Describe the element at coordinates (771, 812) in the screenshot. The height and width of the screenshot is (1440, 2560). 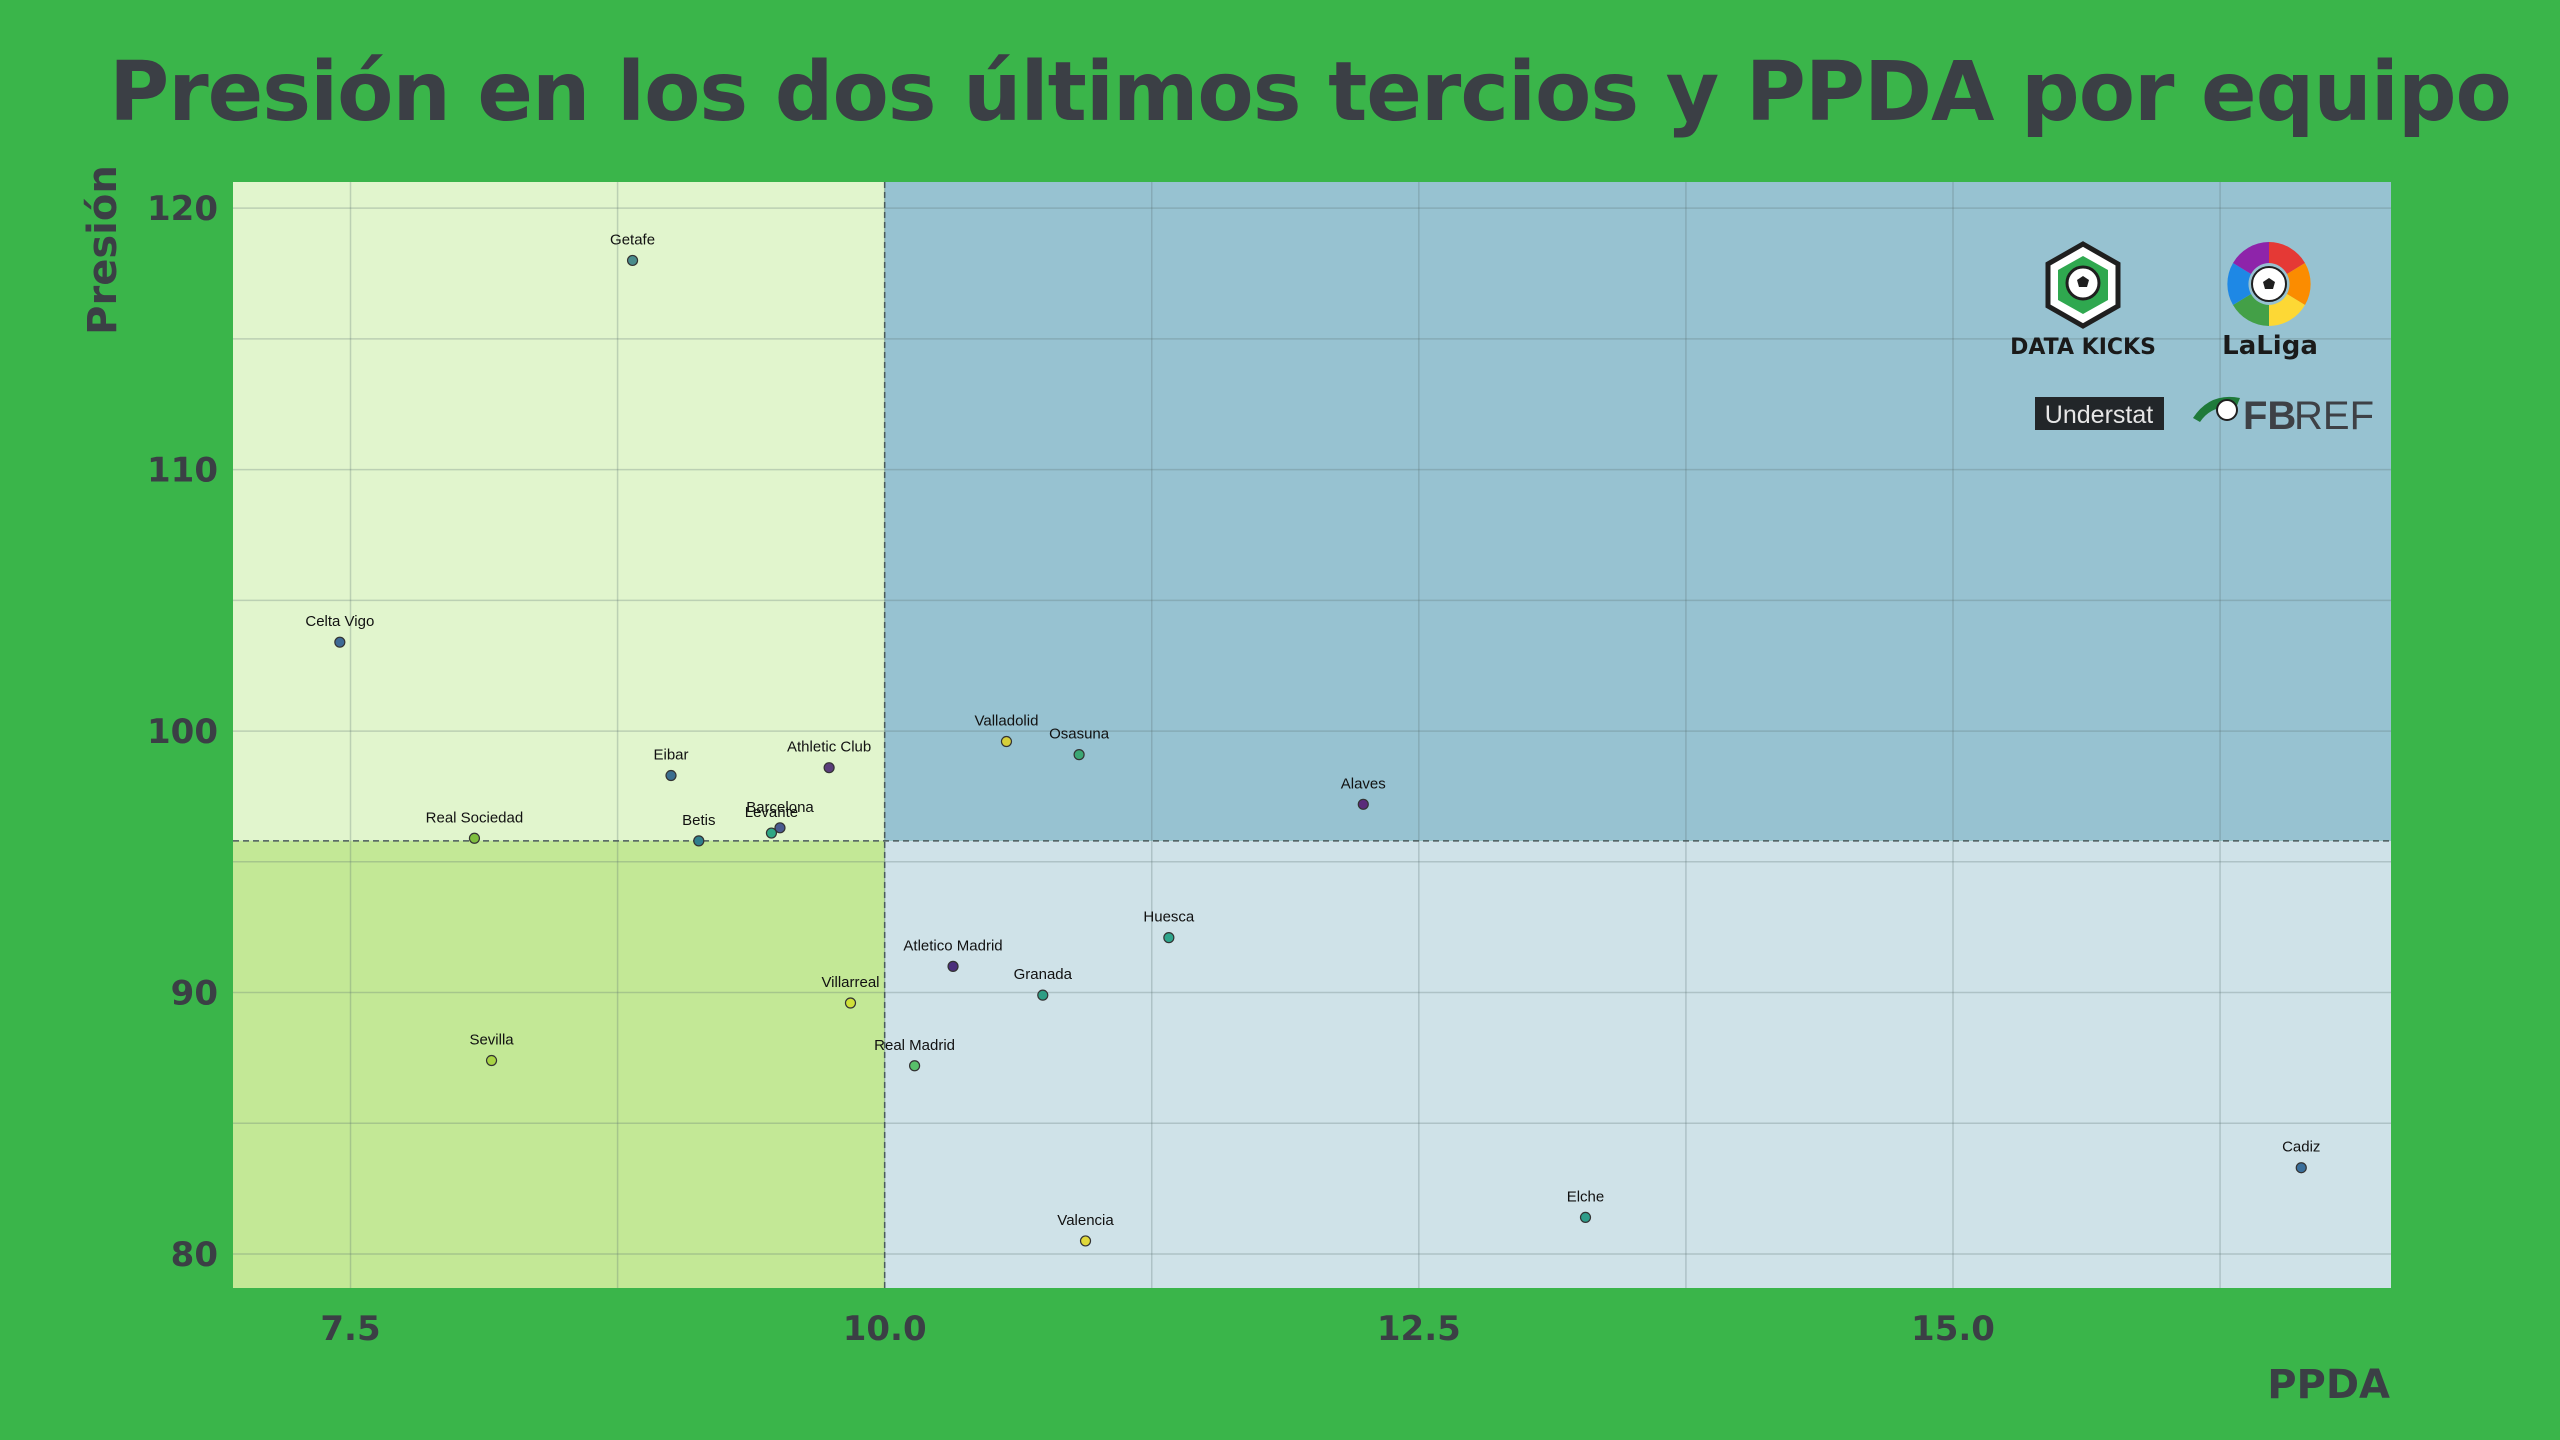
I see `point-label: Levante` at that location.